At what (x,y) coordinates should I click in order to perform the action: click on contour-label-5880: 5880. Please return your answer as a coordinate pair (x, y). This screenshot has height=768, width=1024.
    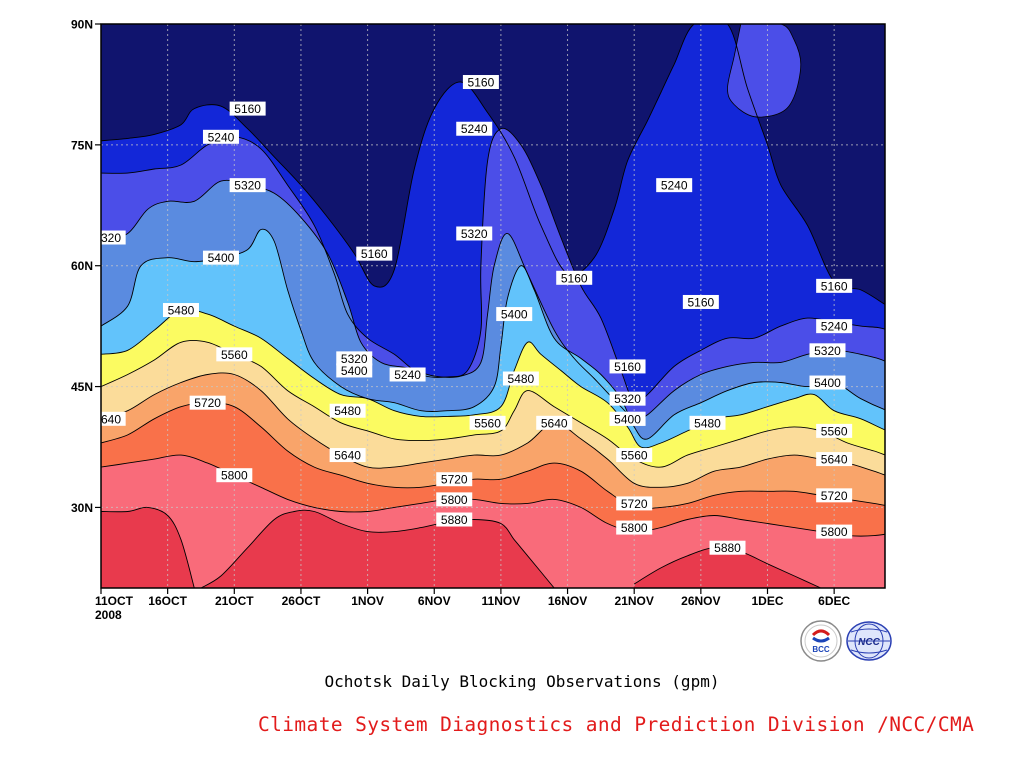
    Looking at the image, I should click on (454, 519).